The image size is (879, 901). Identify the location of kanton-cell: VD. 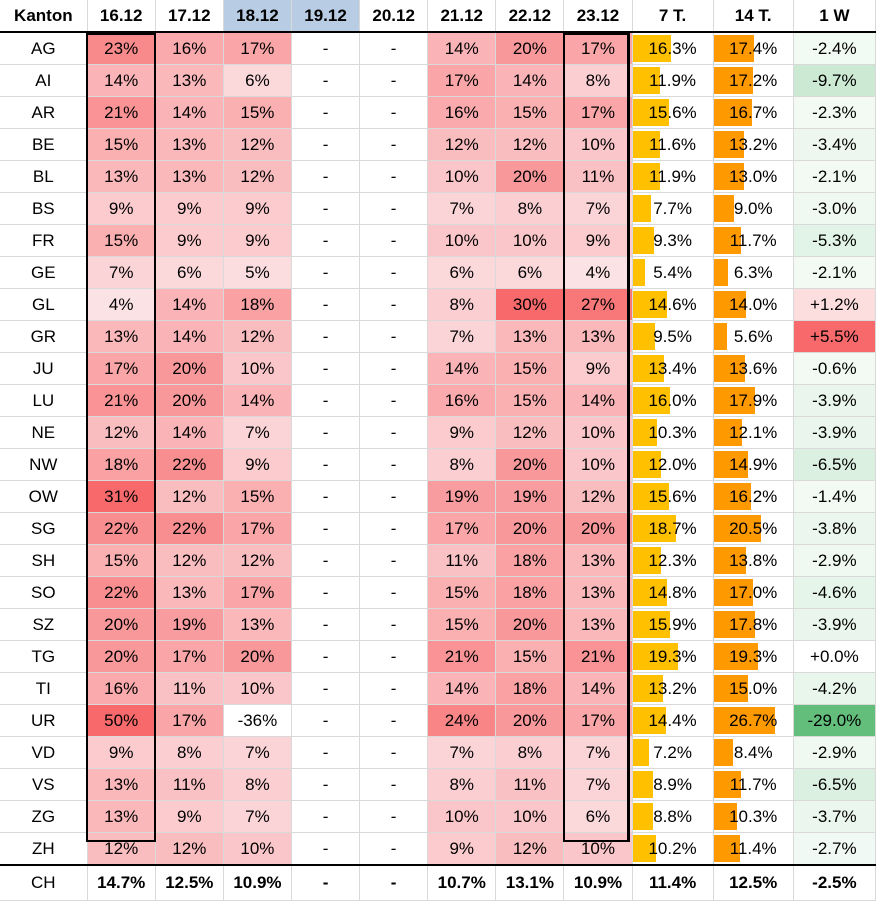
(44, 752).